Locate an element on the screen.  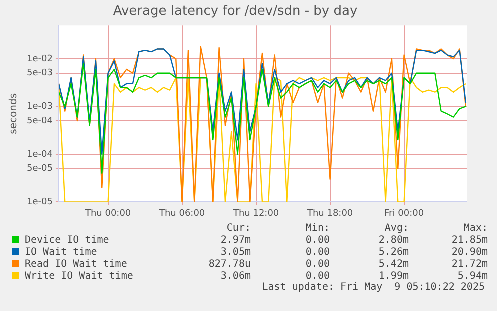
text: Min: is located at coordinates (317, 228).